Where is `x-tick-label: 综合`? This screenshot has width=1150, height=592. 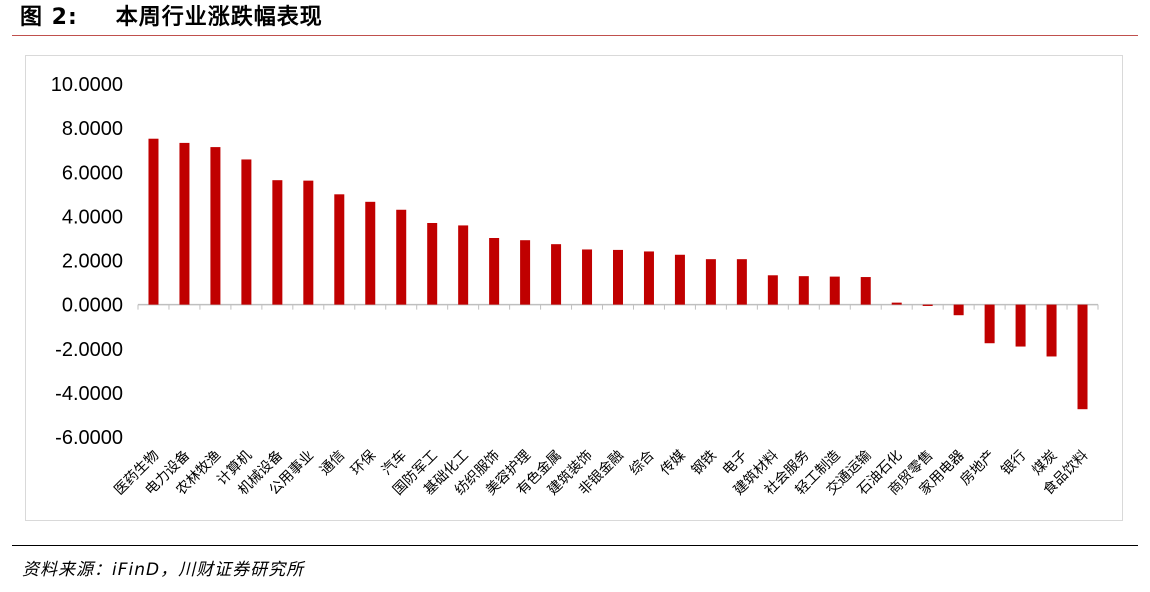 x-tick-label: 综合 is located at coordinates (642, 463).